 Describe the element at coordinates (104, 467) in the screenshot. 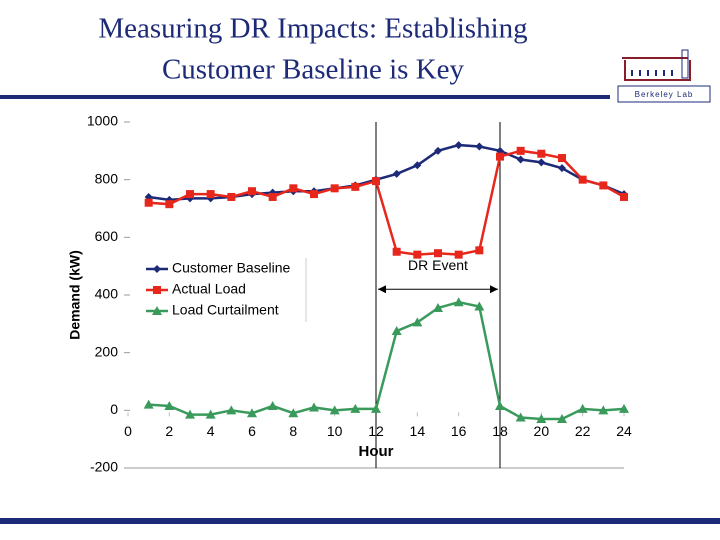

I see `y-tick-label: -200` at that location.